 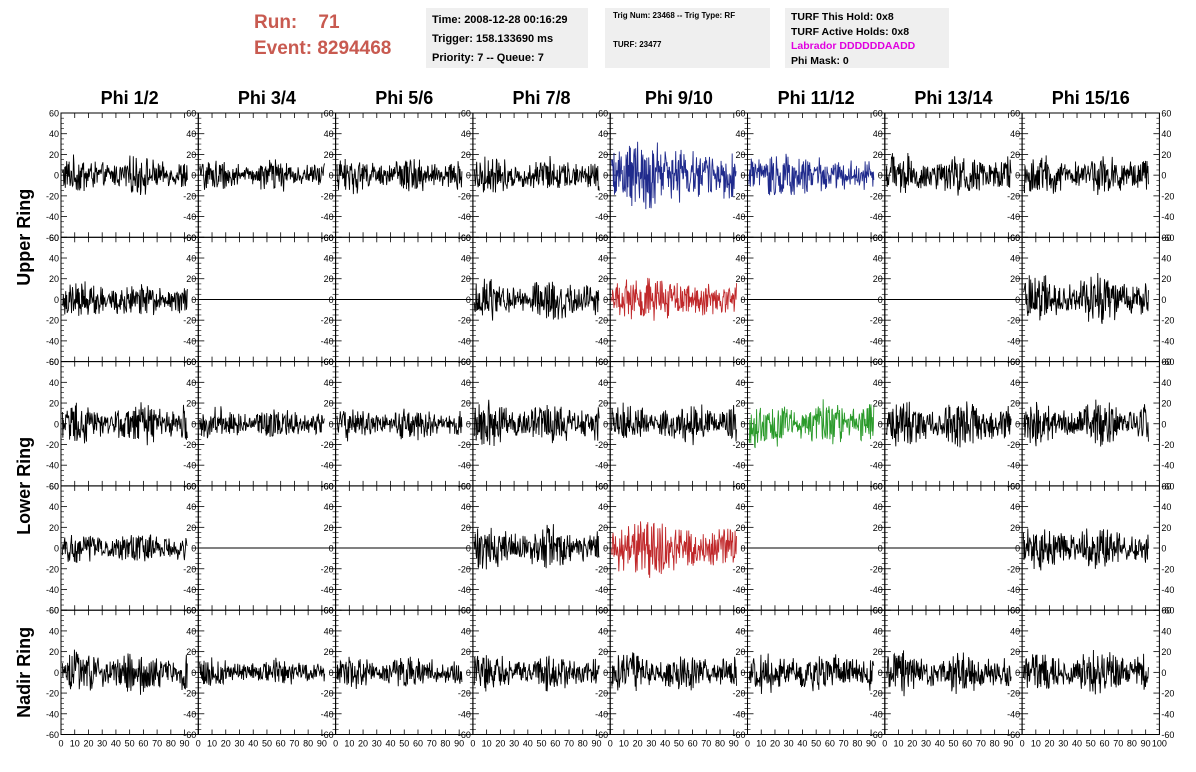 I want to click on column-title: Phi 5/6, so click(x=404, y=98).